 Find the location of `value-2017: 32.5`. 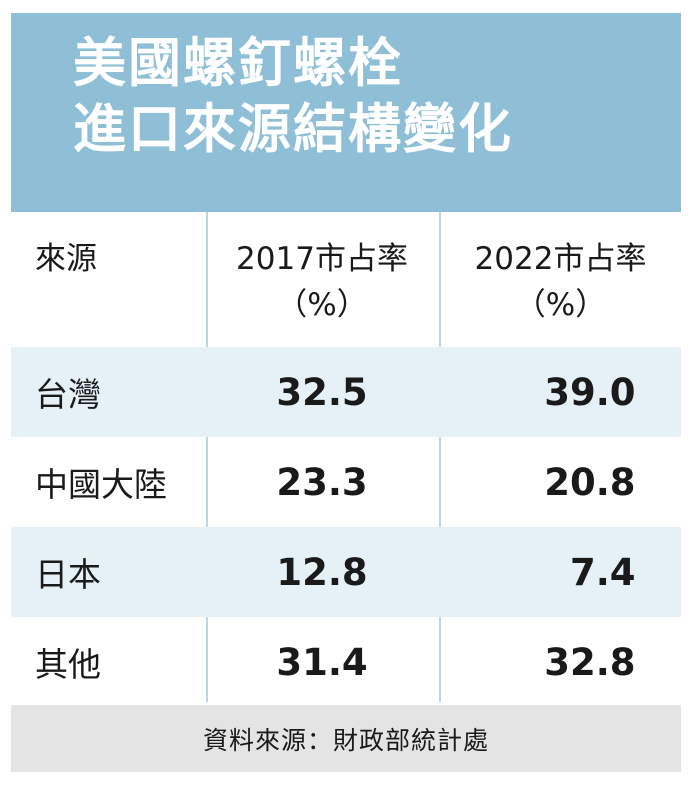

value-2017: 32.5 is located at coordinates (322, 392).